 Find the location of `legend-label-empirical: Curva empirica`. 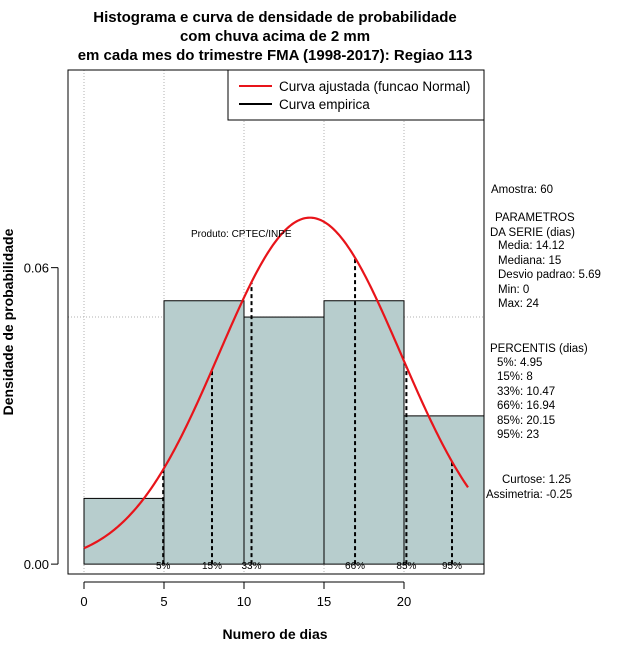

legend-label-empirical: Curva empirica is located at coordinates (324, 104).